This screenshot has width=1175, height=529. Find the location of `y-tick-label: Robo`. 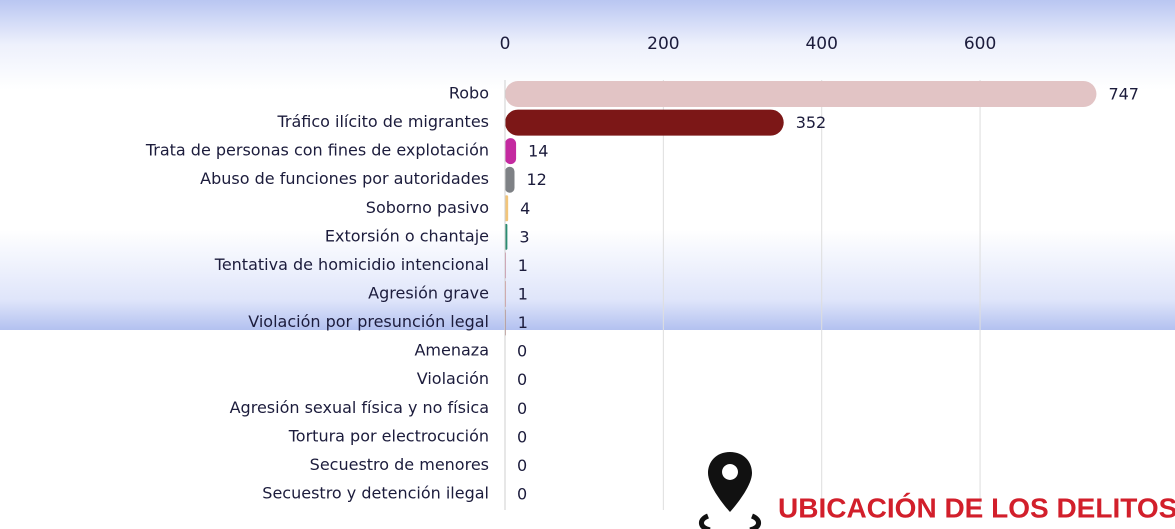

y-tick-label: Robo is located at coordinates (469, 93).